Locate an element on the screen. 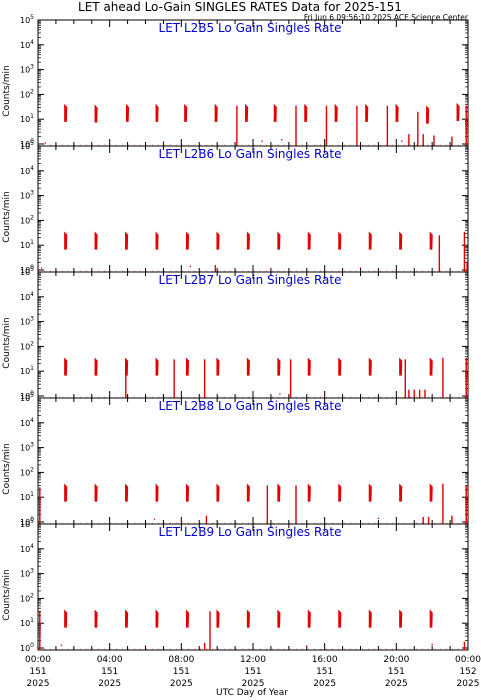 The image size is (481, 700). panel-title: LET L2B5 Lo Gain Singles Rate is located at coordinates (250, 28).